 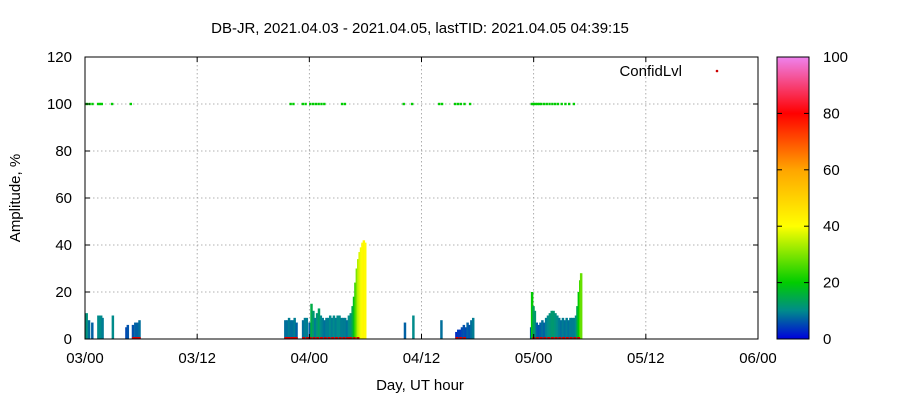 I want to click on x-tick-label: 03/00, so click(x=85, y=358).